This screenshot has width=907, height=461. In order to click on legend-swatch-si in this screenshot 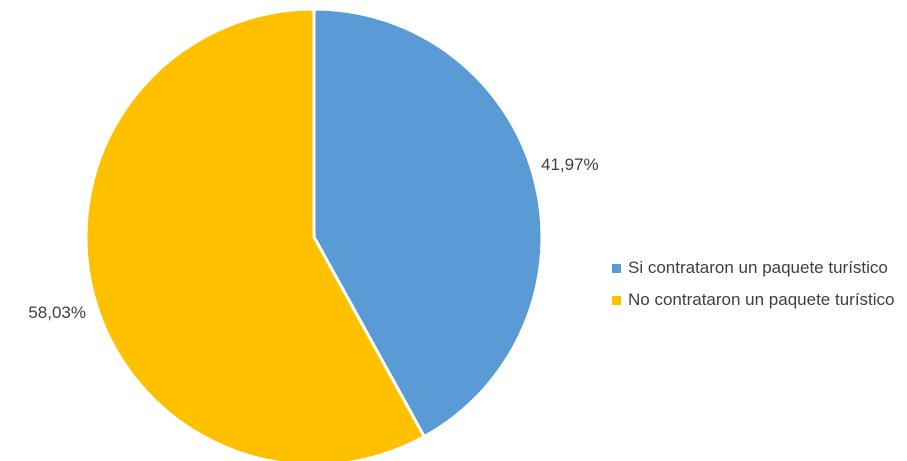, I will do `click(616, 268)`.